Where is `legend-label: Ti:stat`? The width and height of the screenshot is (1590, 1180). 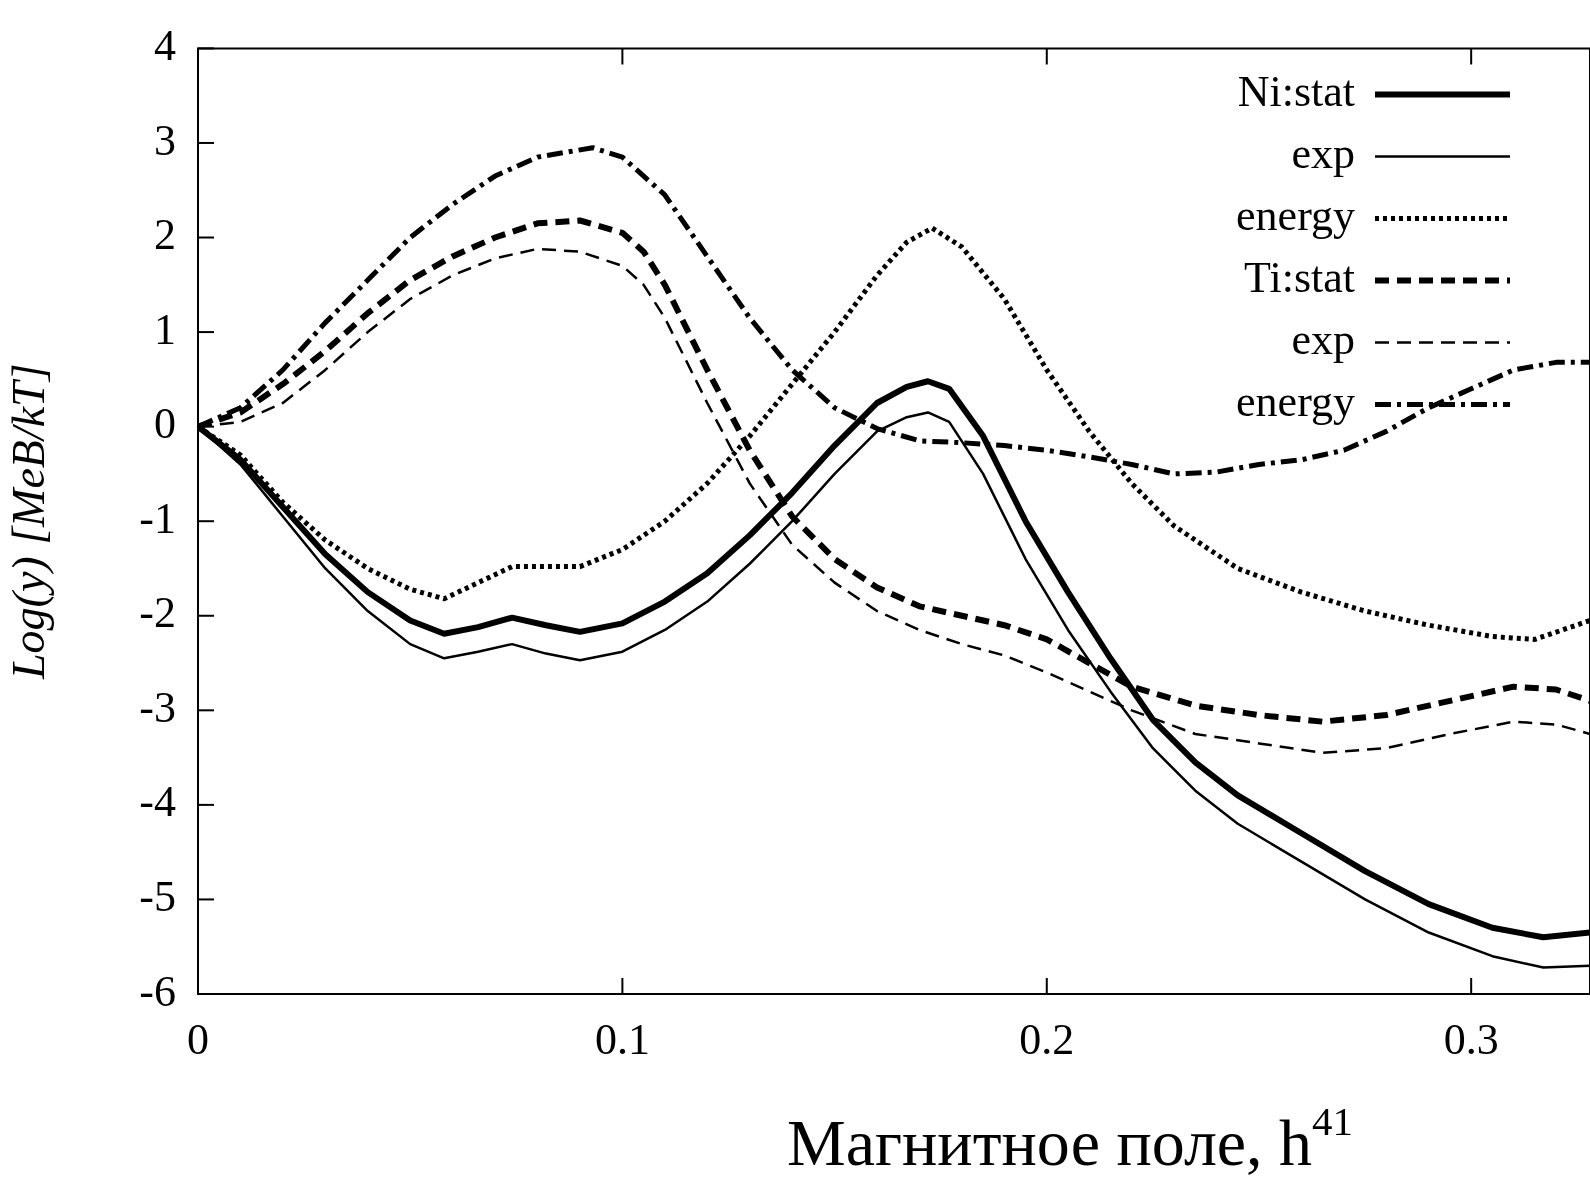
legend-label: Ti:stat is located at coordinates (1299, 277).